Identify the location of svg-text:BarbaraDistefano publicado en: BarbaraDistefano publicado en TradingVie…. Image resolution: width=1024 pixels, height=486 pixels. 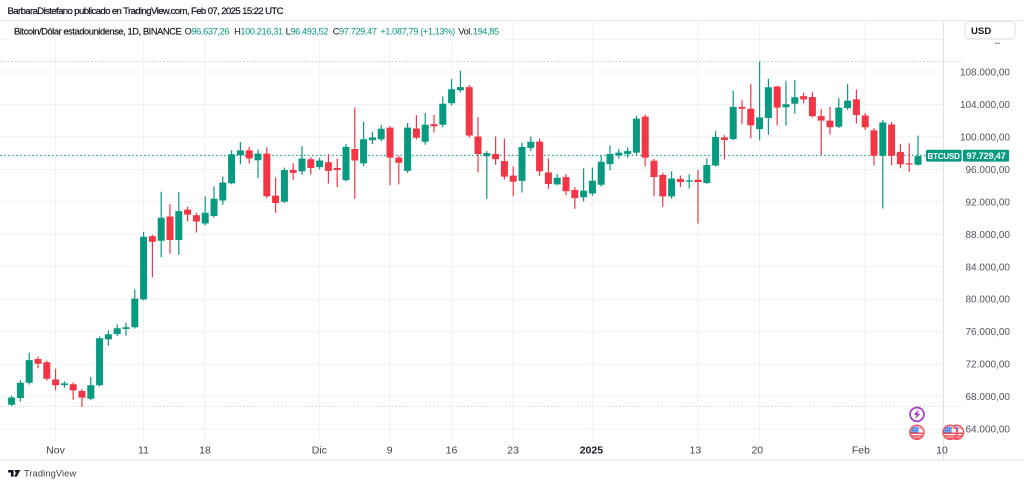
(146, 11).